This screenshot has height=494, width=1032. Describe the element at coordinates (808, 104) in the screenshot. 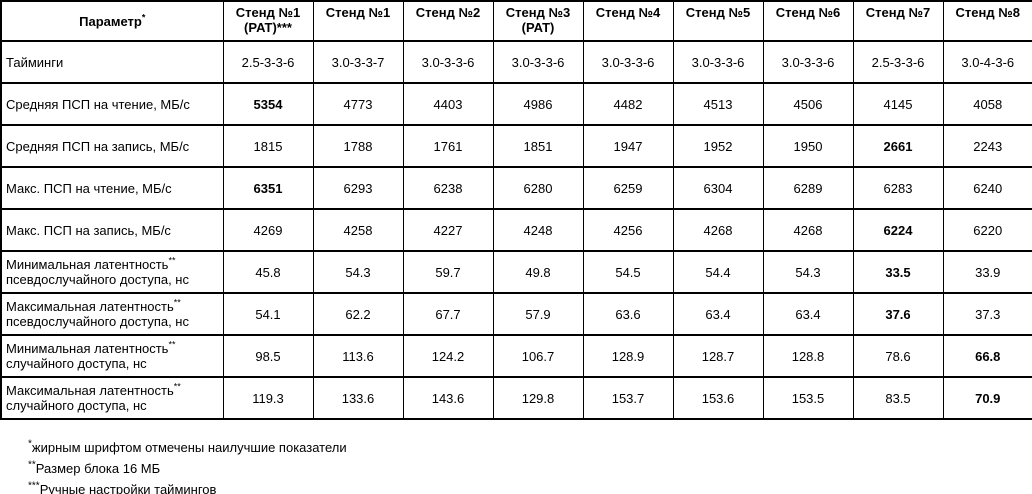

I see `value-cell: 4506` at that location.